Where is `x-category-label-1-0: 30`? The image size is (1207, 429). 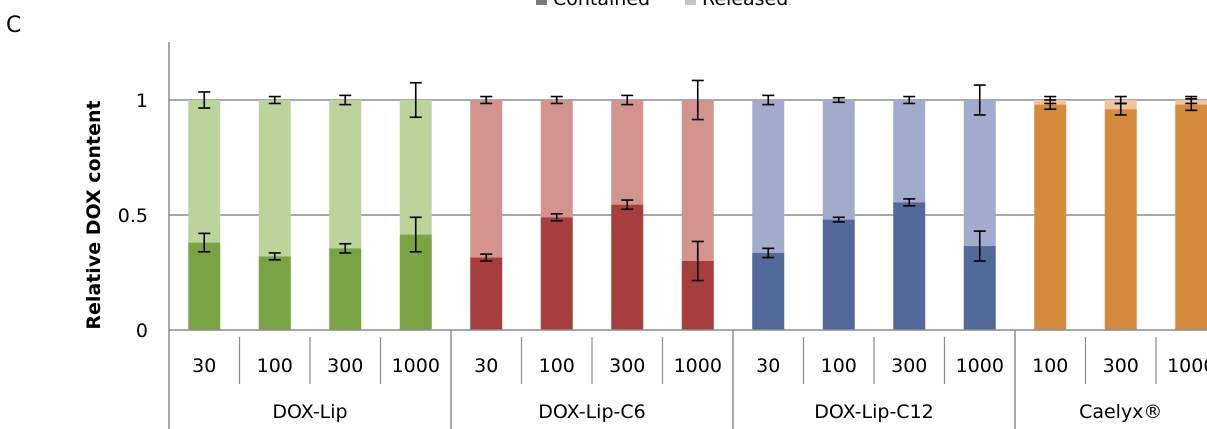 x-category-label-1-0: 30 is located at coordinates (486, 366).